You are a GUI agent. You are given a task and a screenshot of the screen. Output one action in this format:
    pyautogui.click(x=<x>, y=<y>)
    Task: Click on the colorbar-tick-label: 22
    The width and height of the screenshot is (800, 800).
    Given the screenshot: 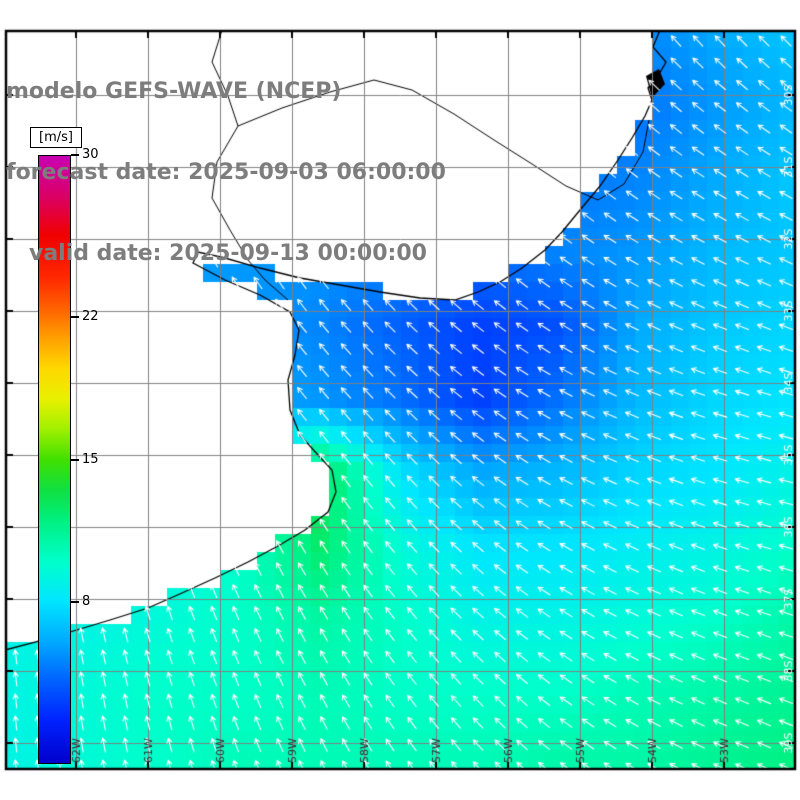 What is the action you would take?
    pyautogui.click(x=90, y=317)
    